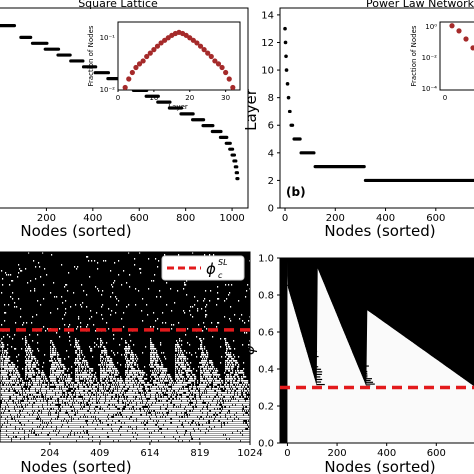  What do you see at coordinates (430, 89) in the screenshot?
I see `panel-b-inset-ytick-2: 10⁻⁴` at bounding box center [430, 89].